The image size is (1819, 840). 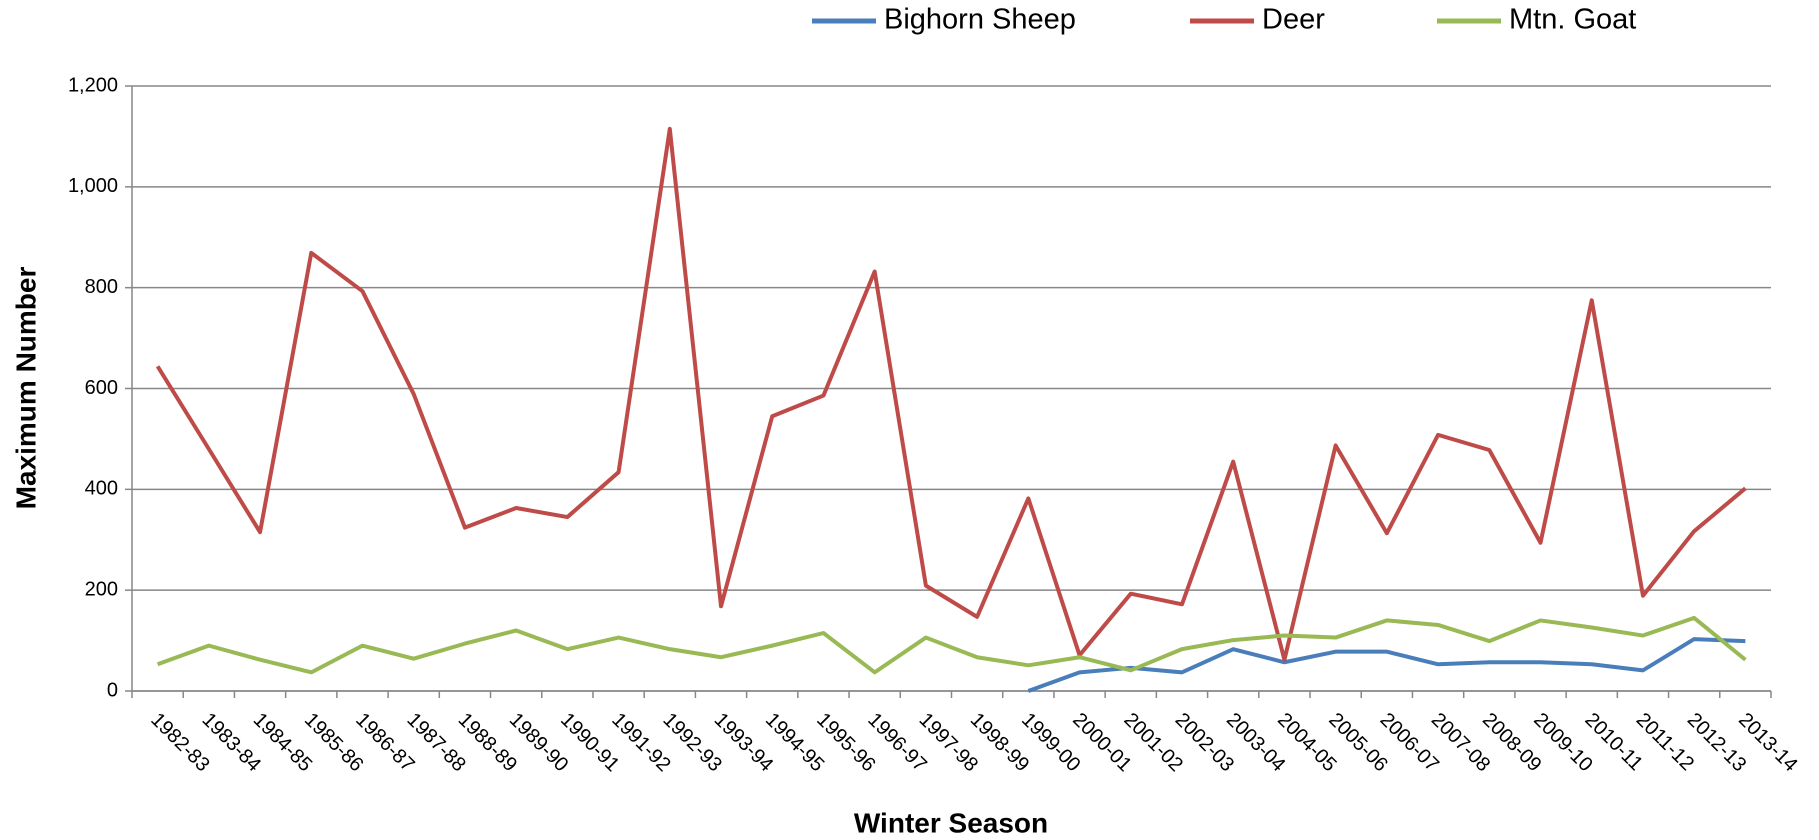 I want to click on x-axis-title: Winter Season, so click(x=951, y=822).